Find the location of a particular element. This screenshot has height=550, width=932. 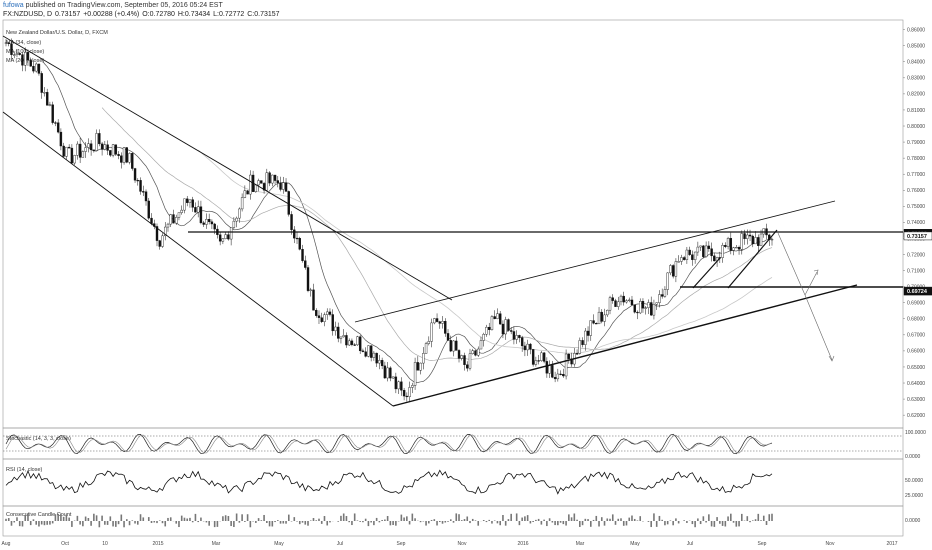

author-link: fufowa is located at coordinates (13, 5).